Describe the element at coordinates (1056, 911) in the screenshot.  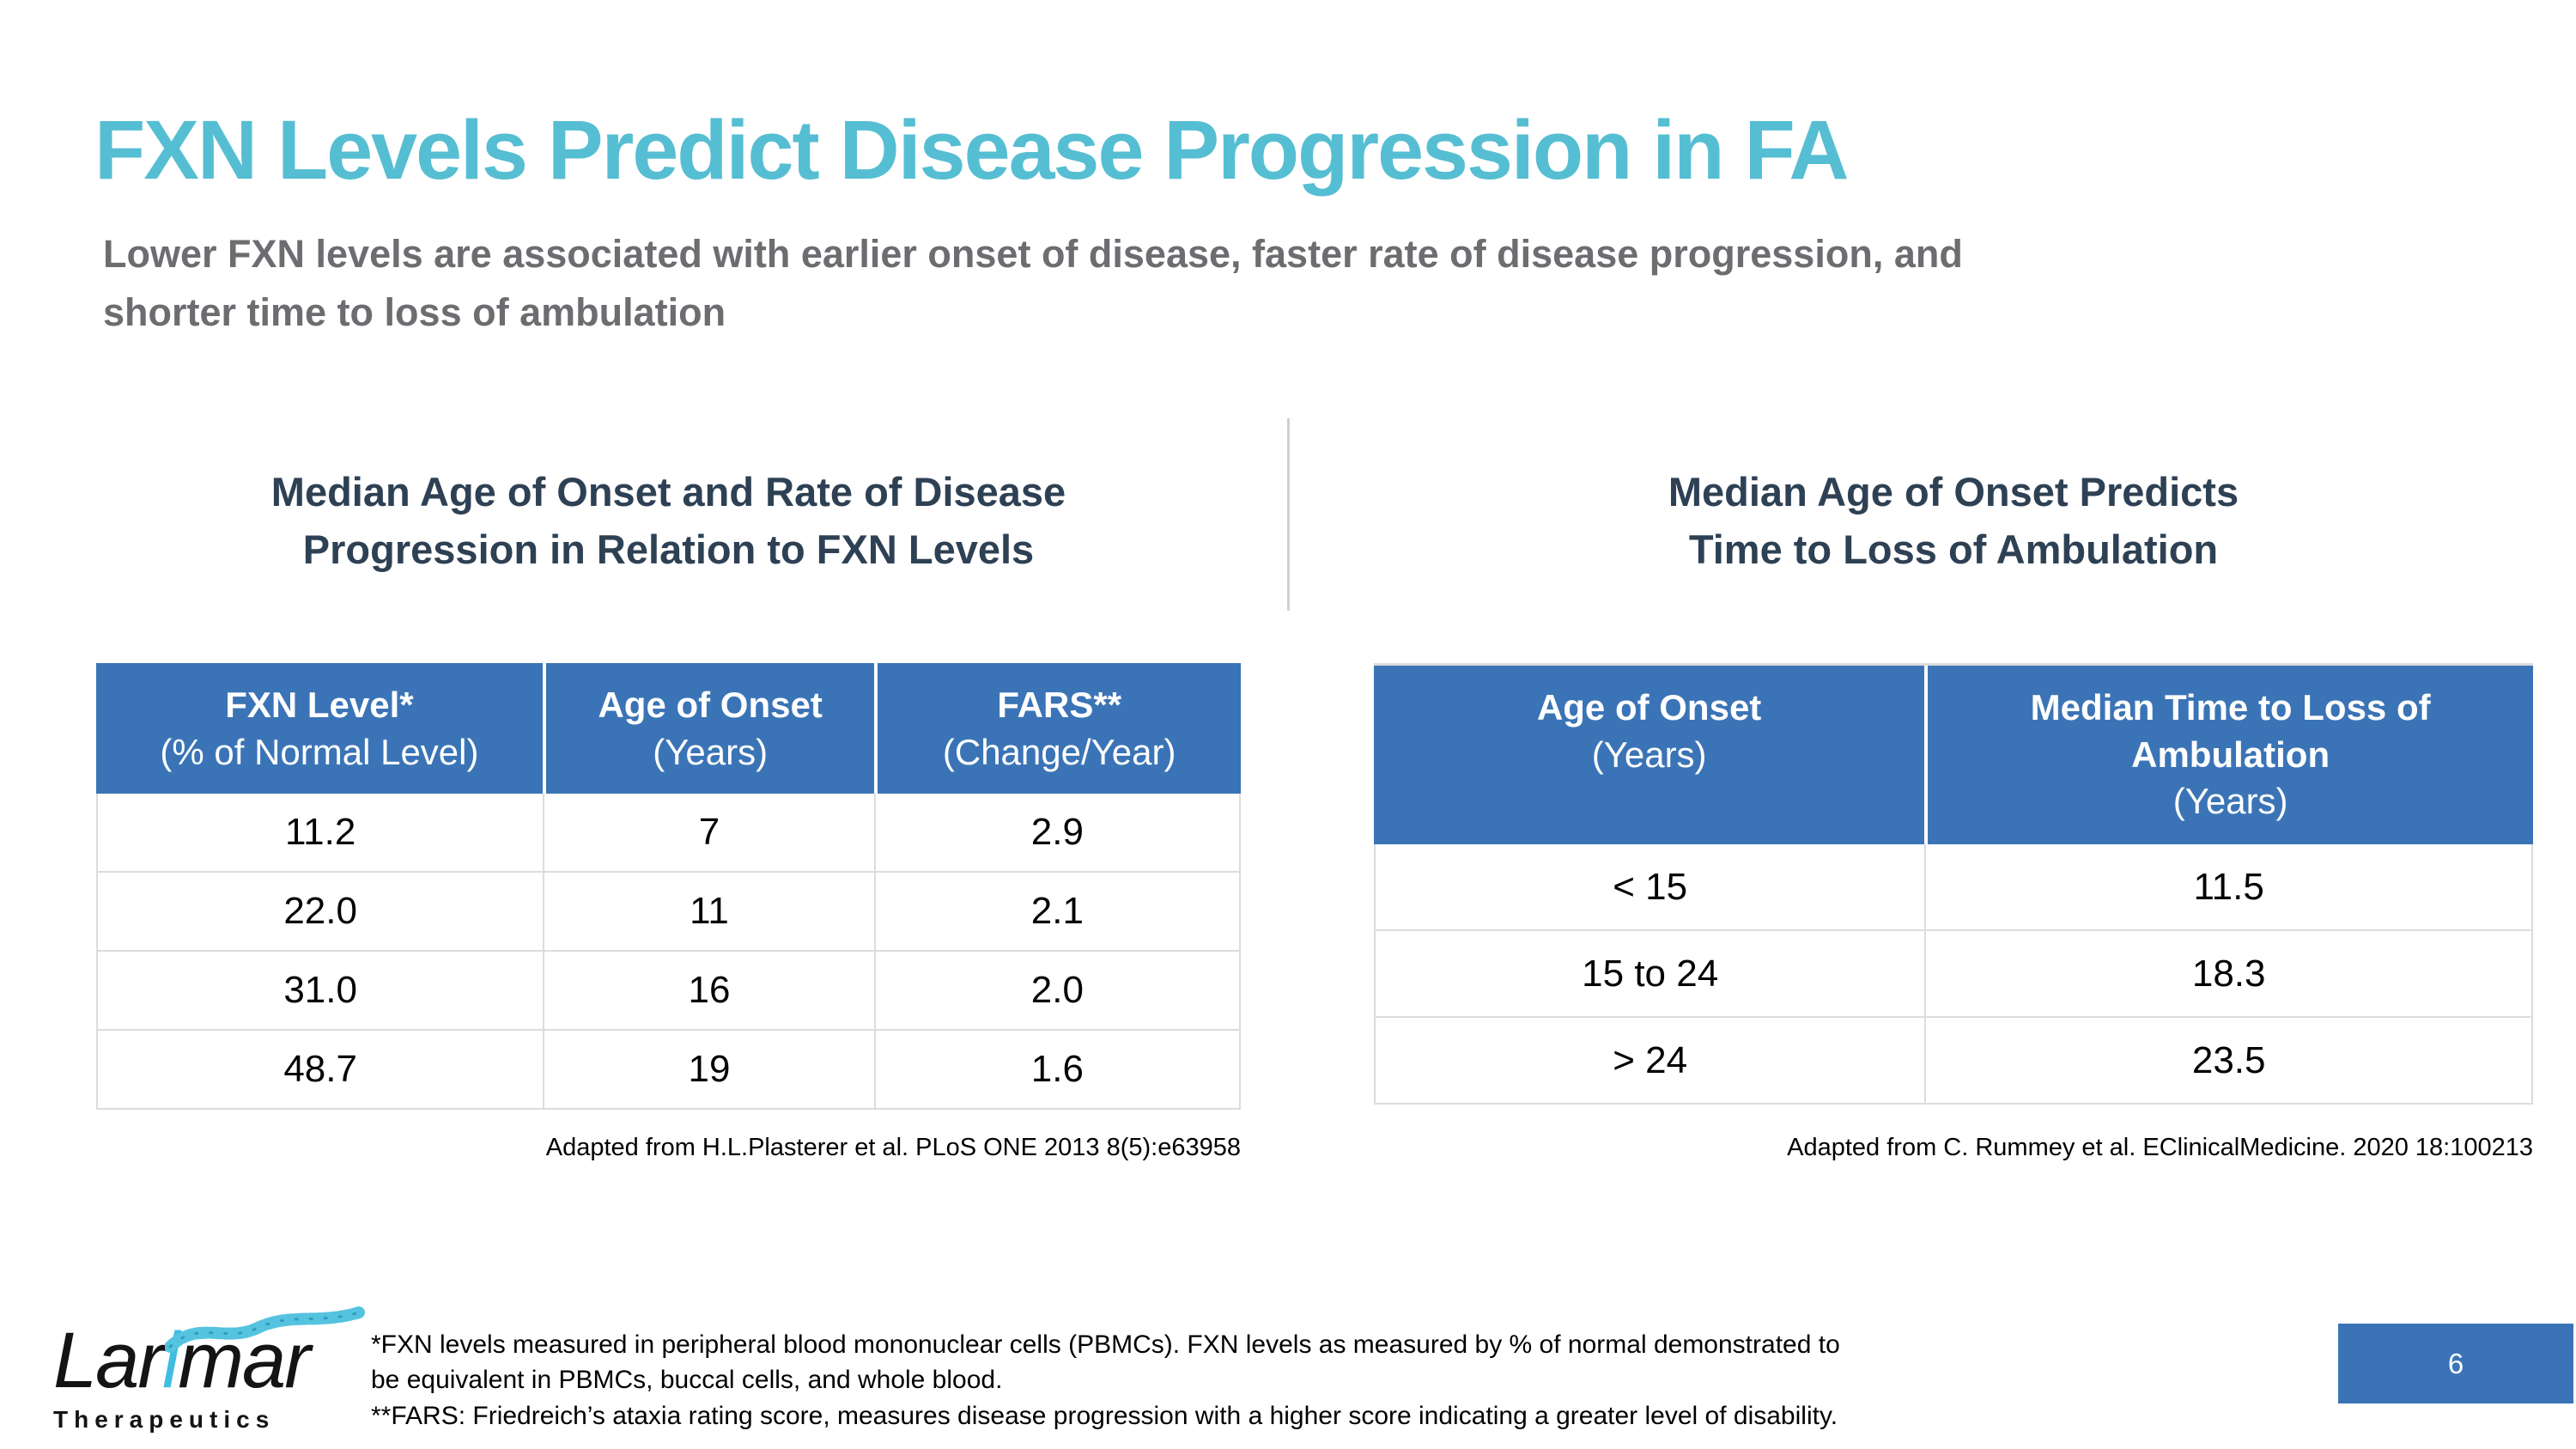
I see `table-cell: 2.1` at that location.